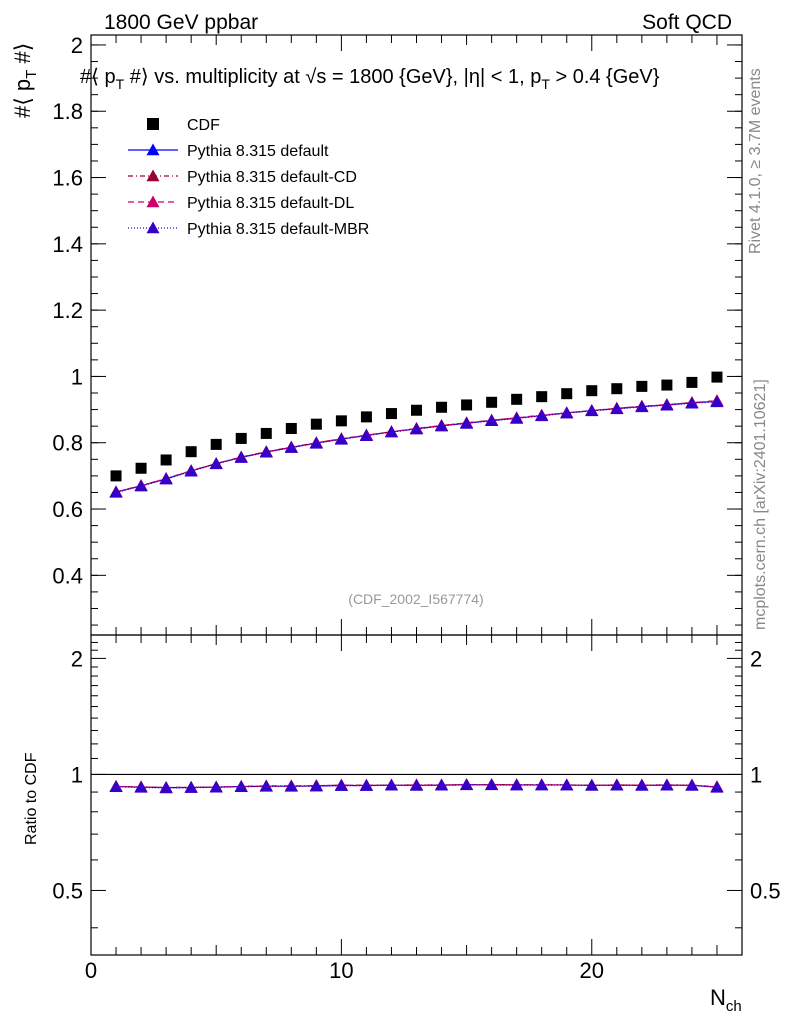  Describe the element at coordinates (181, 22) in the screenshot. I see `header-left: 1800 GeV ppbar` at that location.